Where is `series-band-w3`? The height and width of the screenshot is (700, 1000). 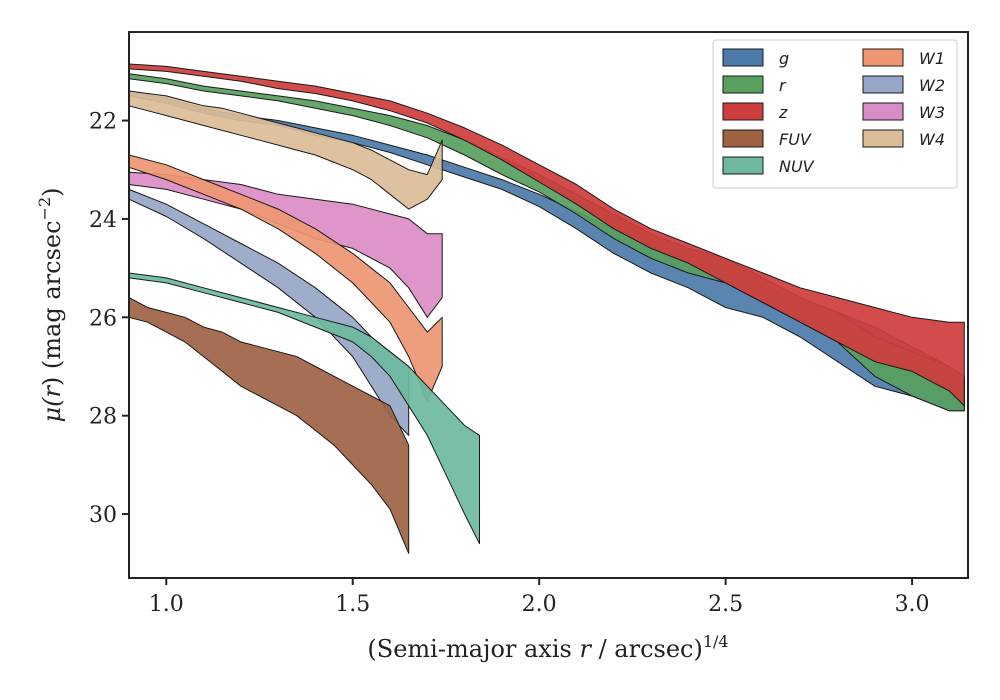
series-band-w3 is located at coordinates (286, 244).